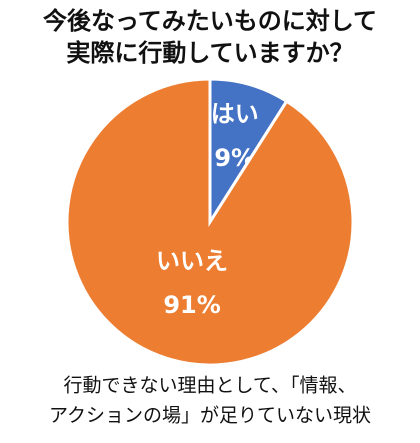 The image size is (420, 443). Describe the element at coordinates (235, 114) in the screenshot. I see `slice-name: はい` at that location.